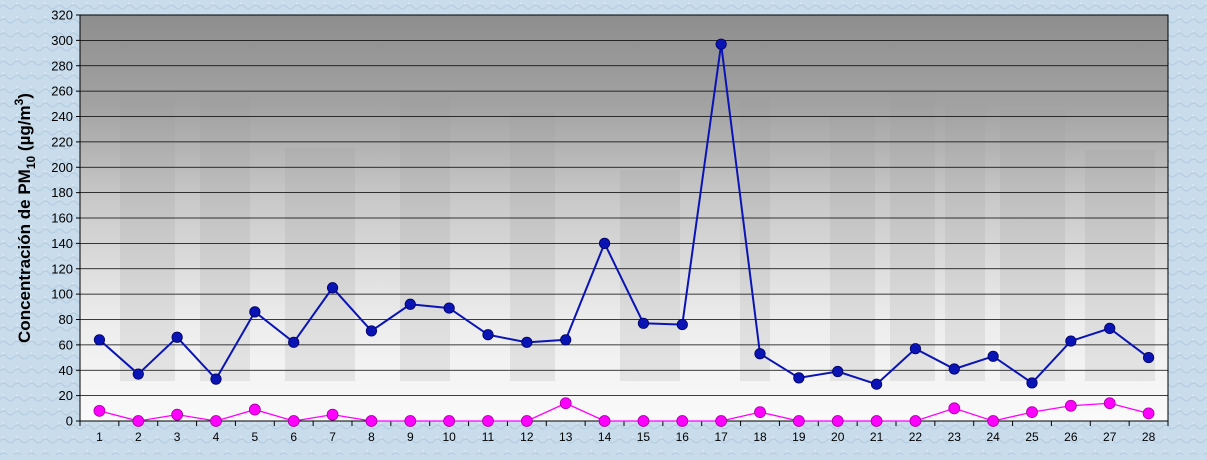  Describe the element at coordinates (66, 370) in the screenshot. I see `y-tick-label: 40` at that location.